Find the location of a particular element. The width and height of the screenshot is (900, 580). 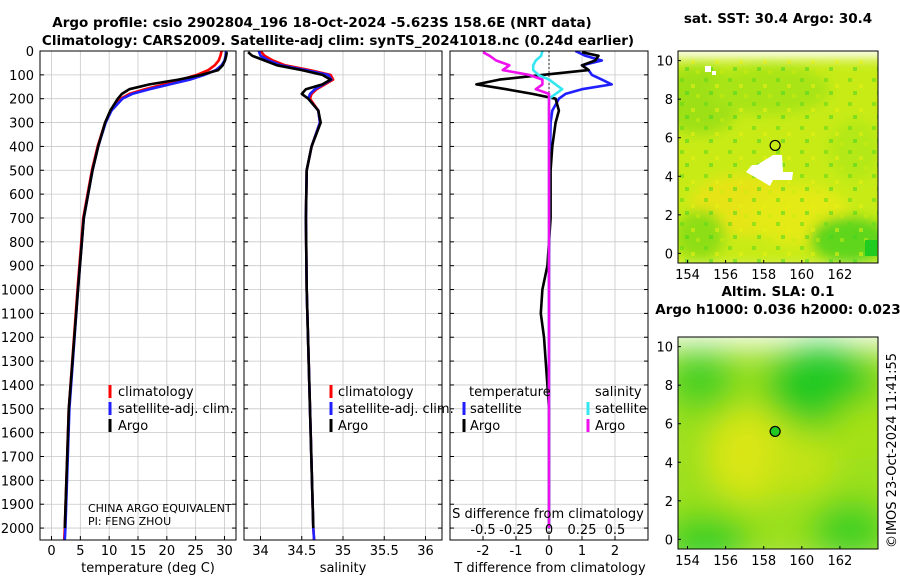

sst-map-frame is located at coordinates (778, 157).